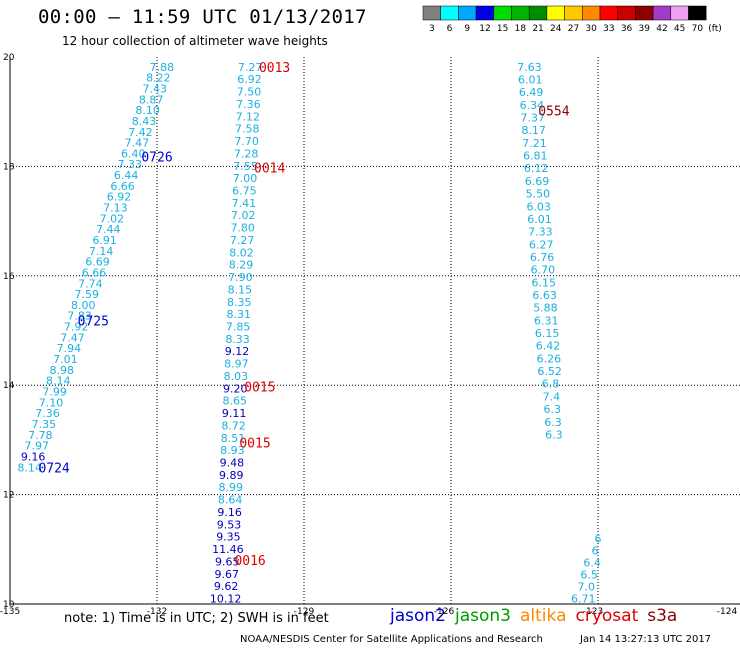  I want to click on swh-value: 8.14, so click(29, 467).